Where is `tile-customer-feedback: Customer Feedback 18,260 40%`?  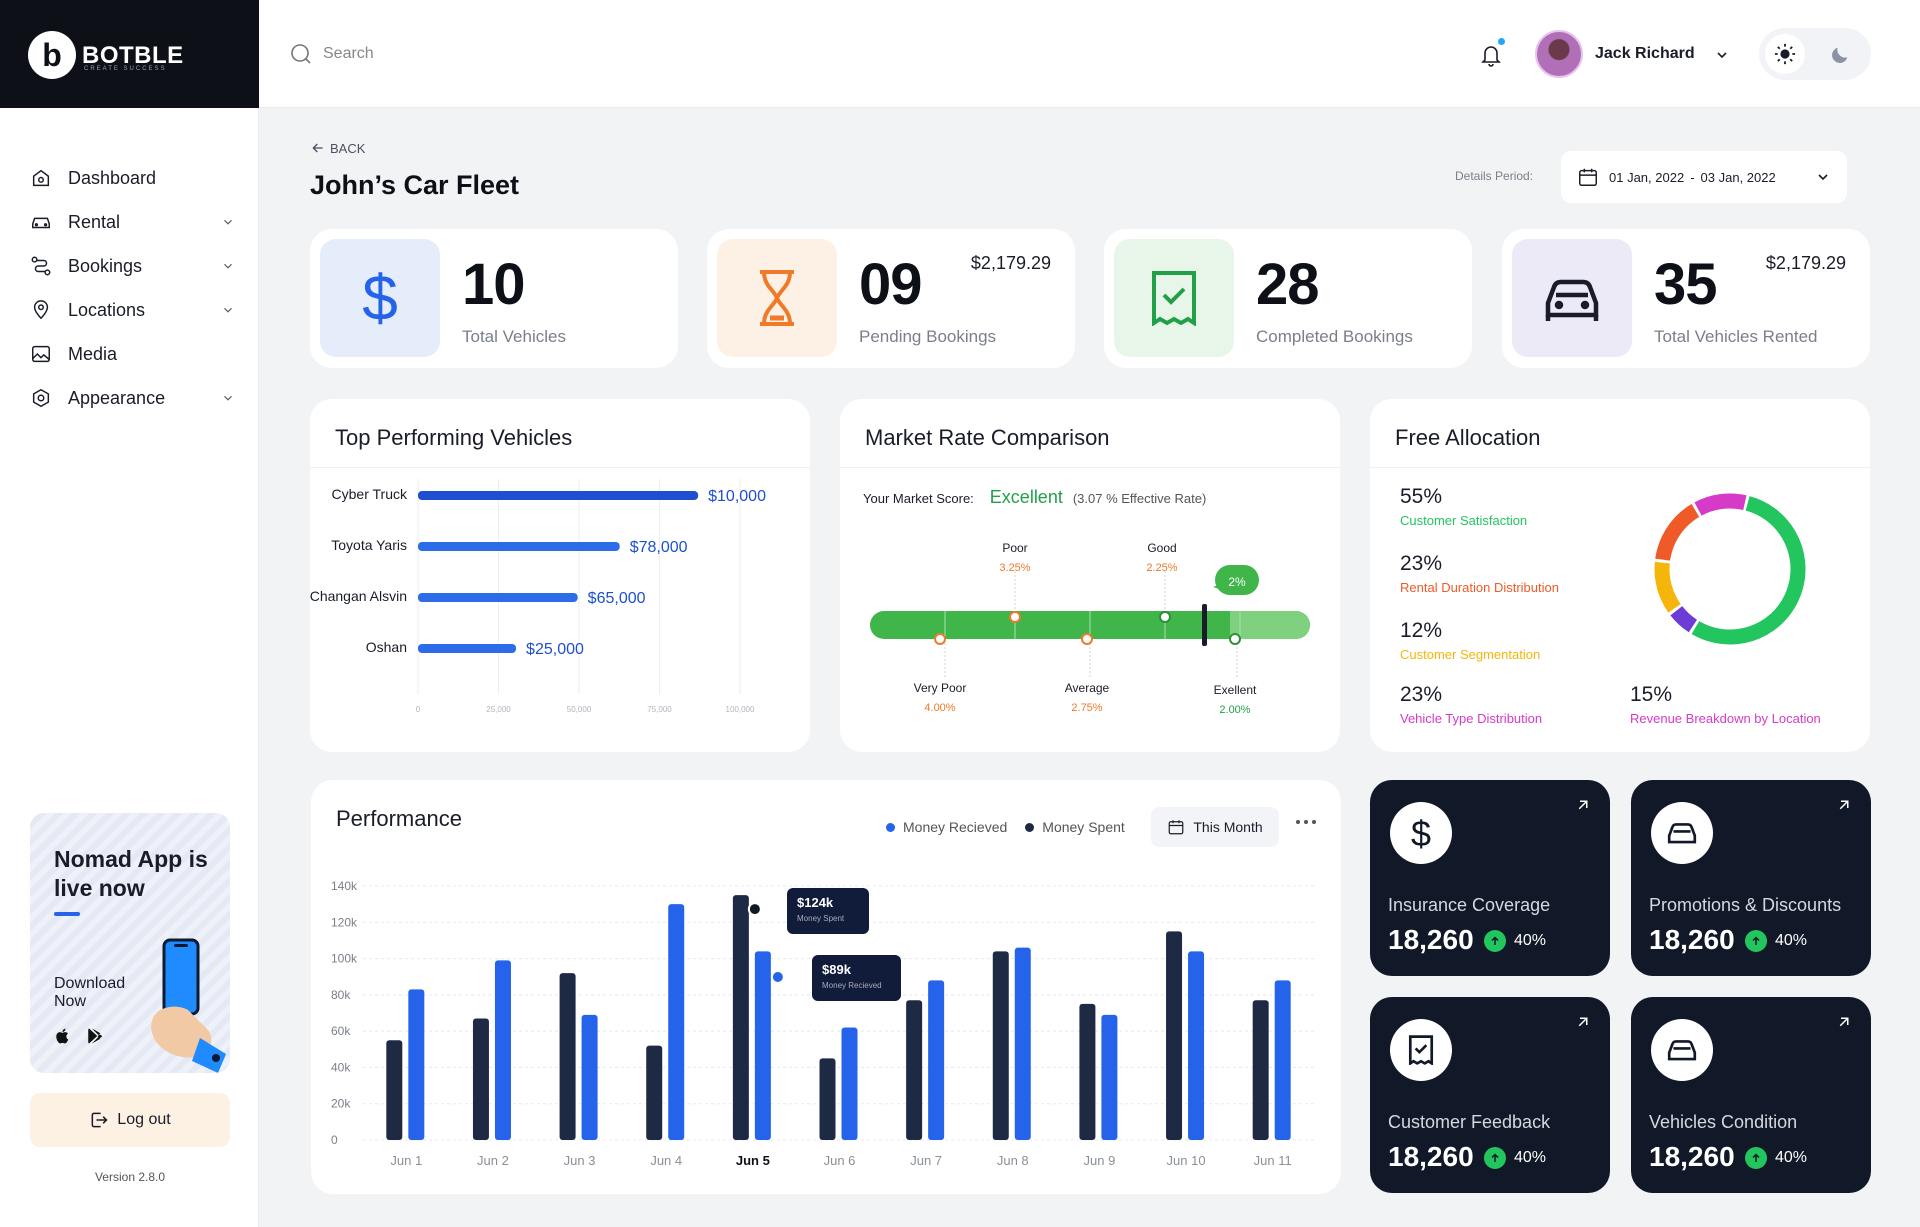 tile-customer-feedback: Customer Feedback 18,260 40% is located at coordinates (1490, 1095).